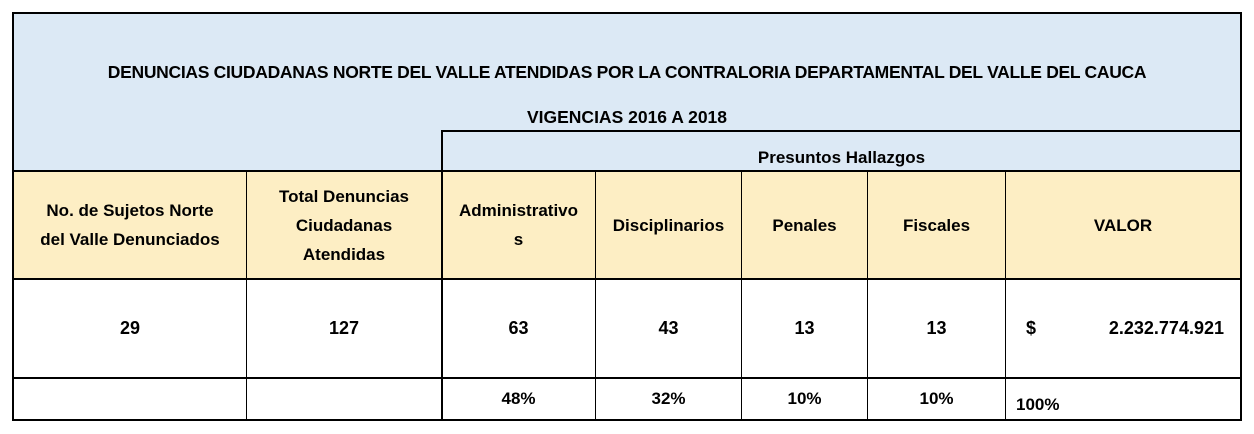 The height and width of the screenshot is (434, 1254). Describe the element at coordinates (344, 254) in the screenshot. I see `col-header-total-line3: Atendidas` at that location.